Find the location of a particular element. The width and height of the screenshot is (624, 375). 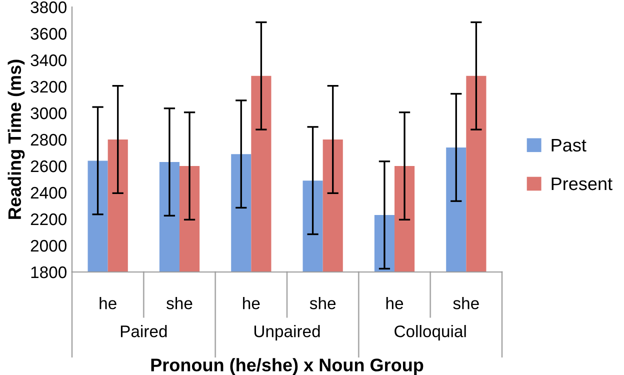

y-tick-label: 3000 is located at coordinates (48, 113).